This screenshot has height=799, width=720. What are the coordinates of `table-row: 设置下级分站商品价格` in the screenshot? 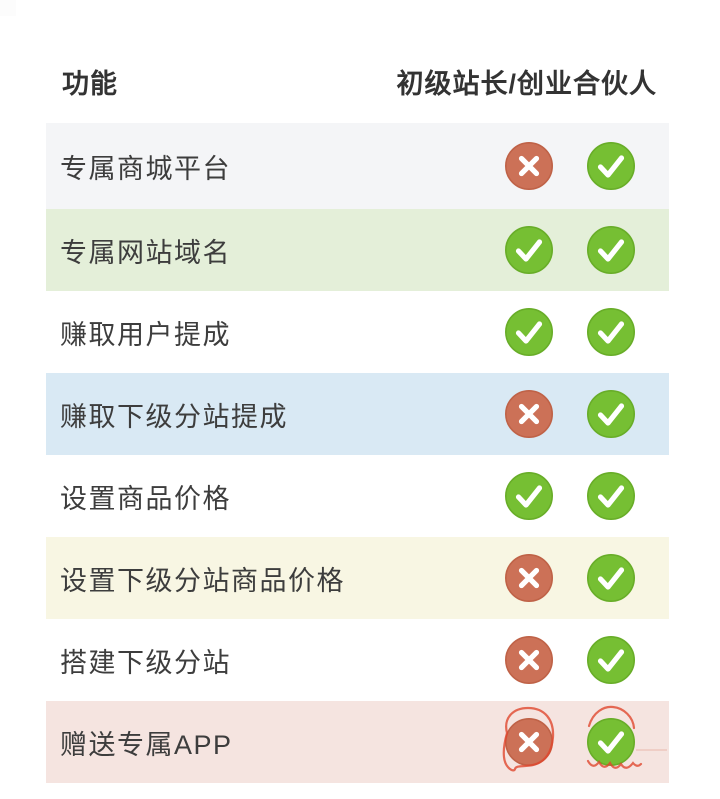 It's located at (357, 578).